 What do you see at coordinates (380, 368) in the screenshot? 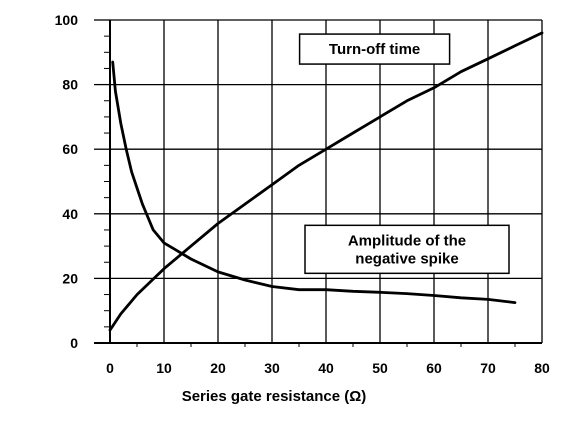
I see `x-tick-label: 50` at bounding box center [380, 368].